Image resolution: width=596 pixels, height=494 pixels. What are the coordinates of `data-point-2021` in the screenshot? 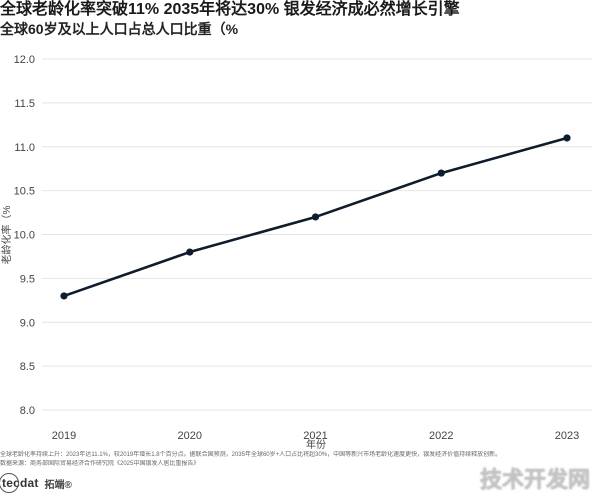 It's located at (315, 217).